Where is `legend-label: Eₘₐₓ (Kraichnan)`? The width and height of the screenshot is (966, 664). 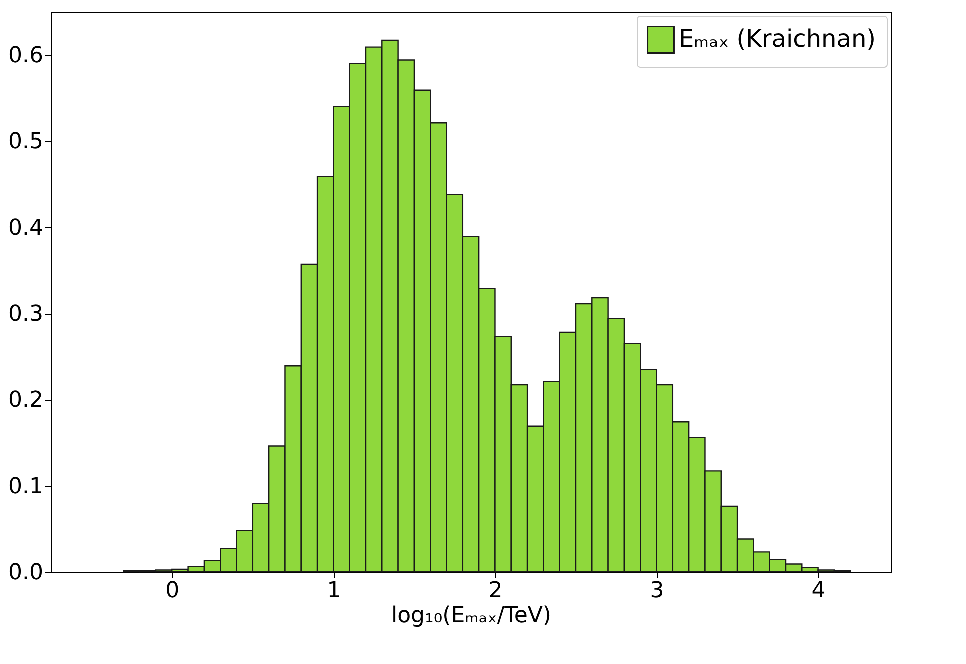 legend-label: Eₘₐₓ (Kraichnan) is located at coordinates (777, 39).